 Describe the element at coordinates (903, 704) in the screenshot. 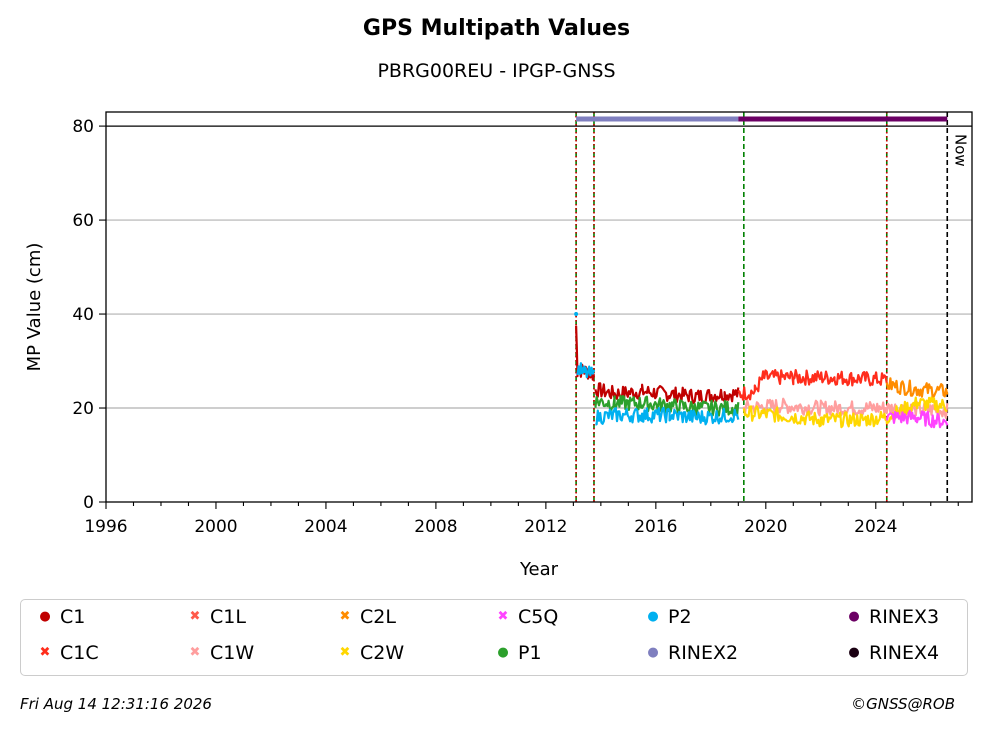

I see `copyright: ©GNSS@ROB` at that location.